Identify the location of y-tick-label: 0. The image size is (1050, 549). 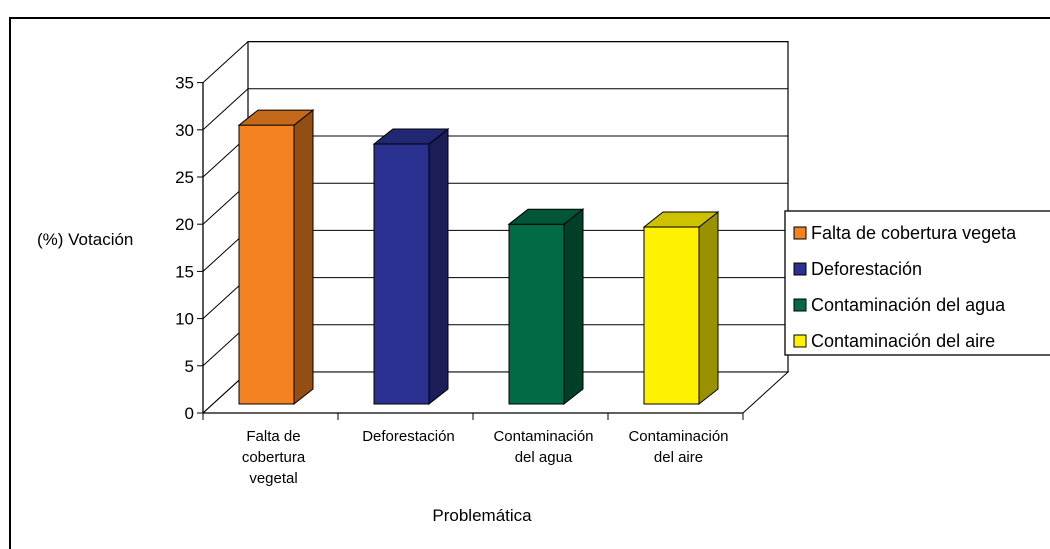
(189, 413).